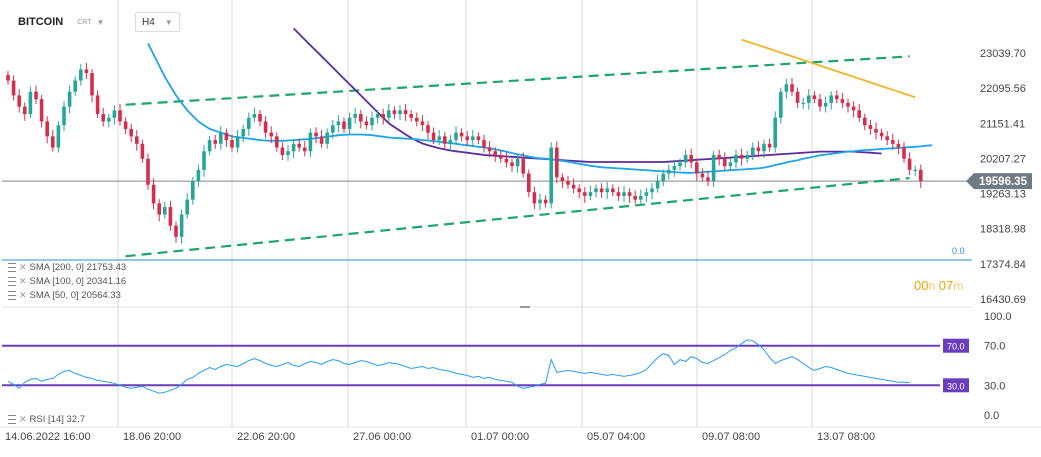 This screenshot has width=1041, height=457. What do you see at coordinates (999, 181) in the screenshot?
I see `current-price-badge` at bounding box center [999, 181].